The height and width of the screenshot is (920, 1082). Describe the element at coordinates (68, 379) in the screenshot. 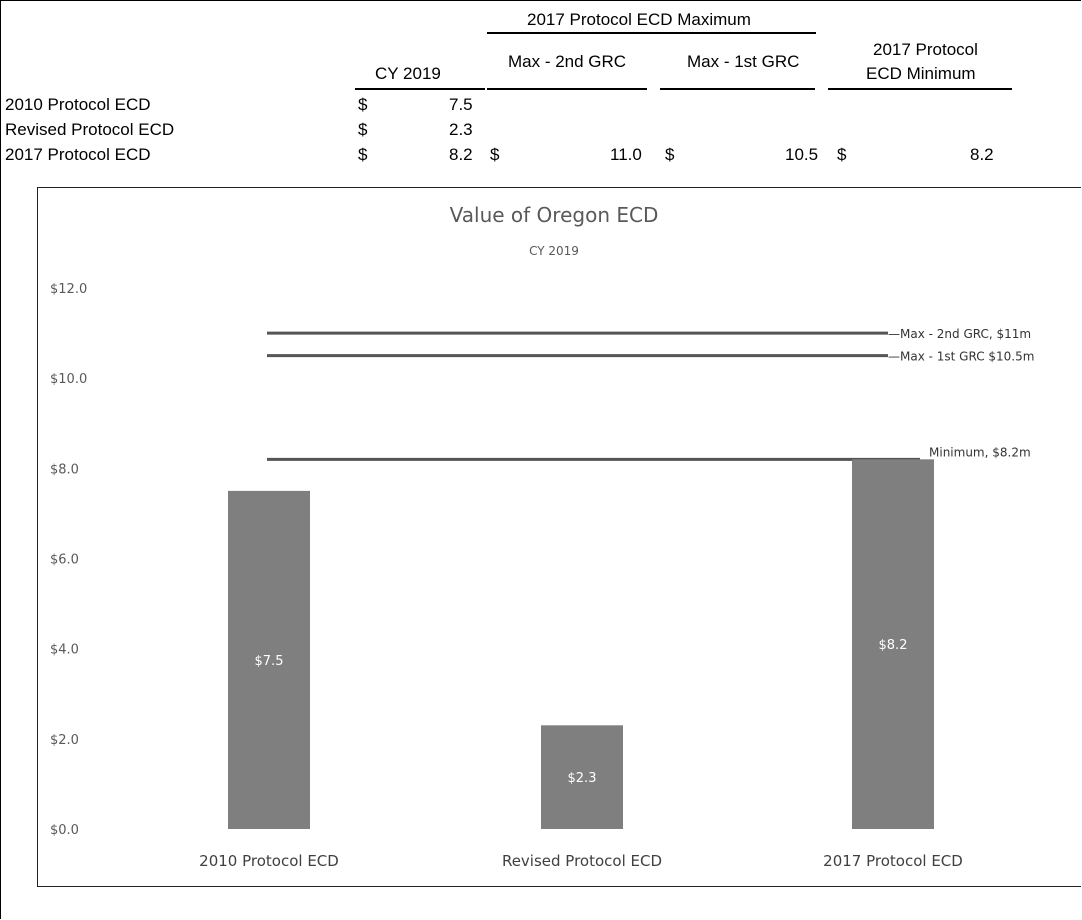

I see `y-tick-label: $10.0` at that location.